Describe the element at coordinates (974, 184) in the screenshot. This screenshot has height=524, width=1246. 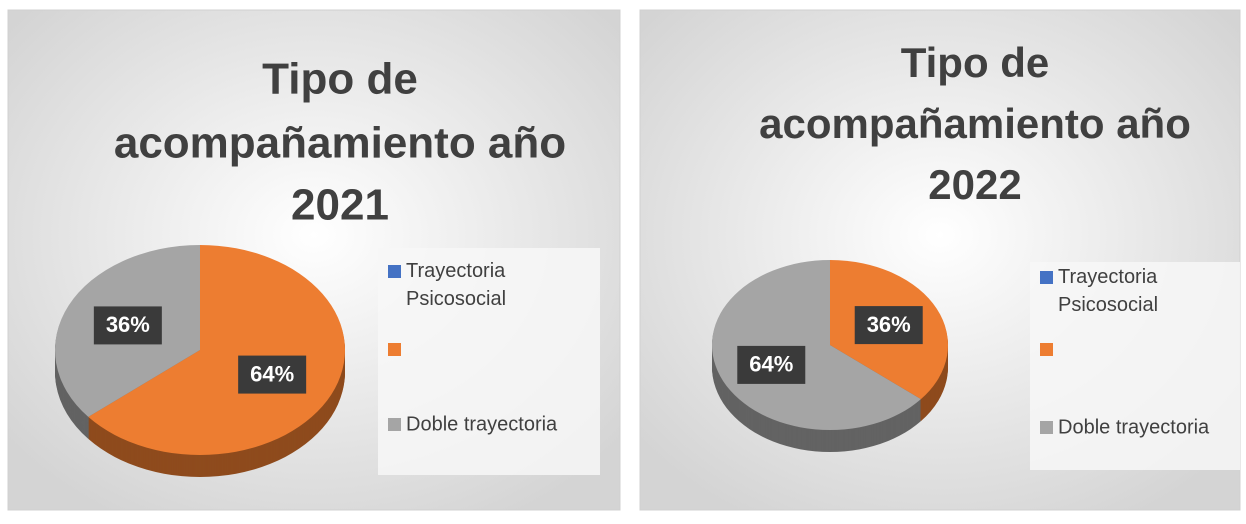
I see `chart-title: 2022` at that location.